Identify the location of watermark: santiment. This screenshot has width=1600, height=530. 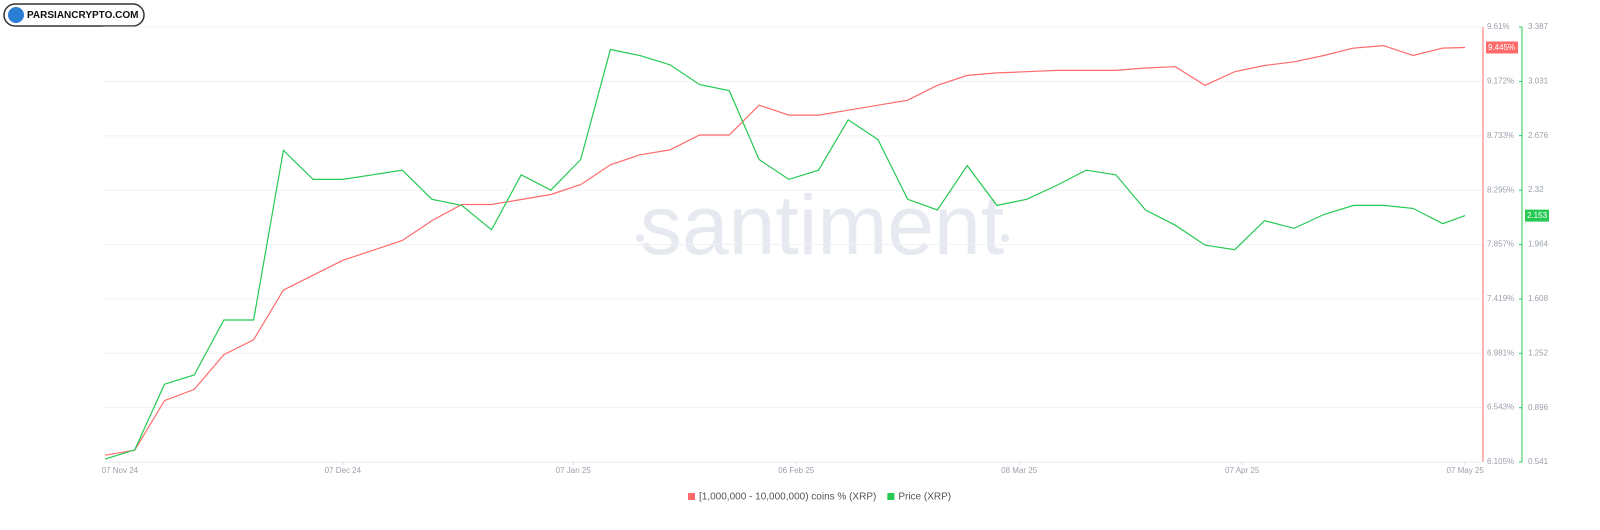
(822, 225).